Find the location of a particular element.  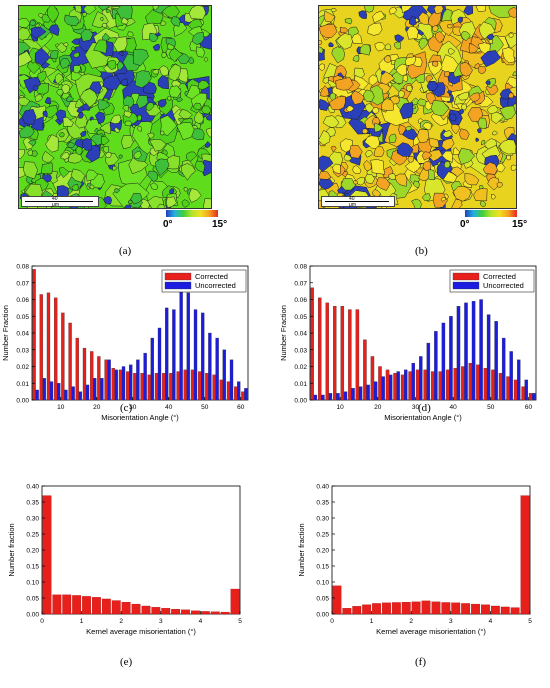

y-axis-label: Number Fraction is located at coordinates (5, 333).